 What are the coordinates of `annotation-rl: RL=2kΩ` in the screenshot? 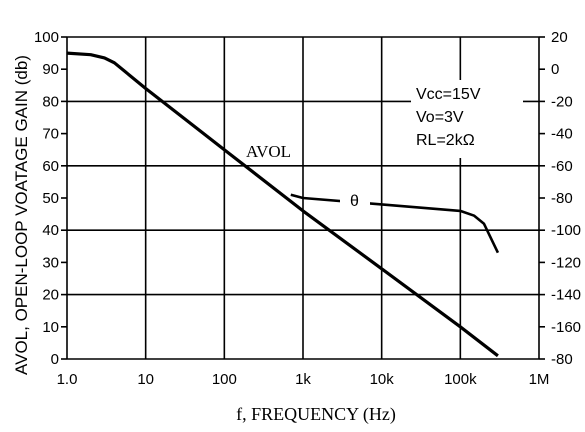 It's located at (445, 140).